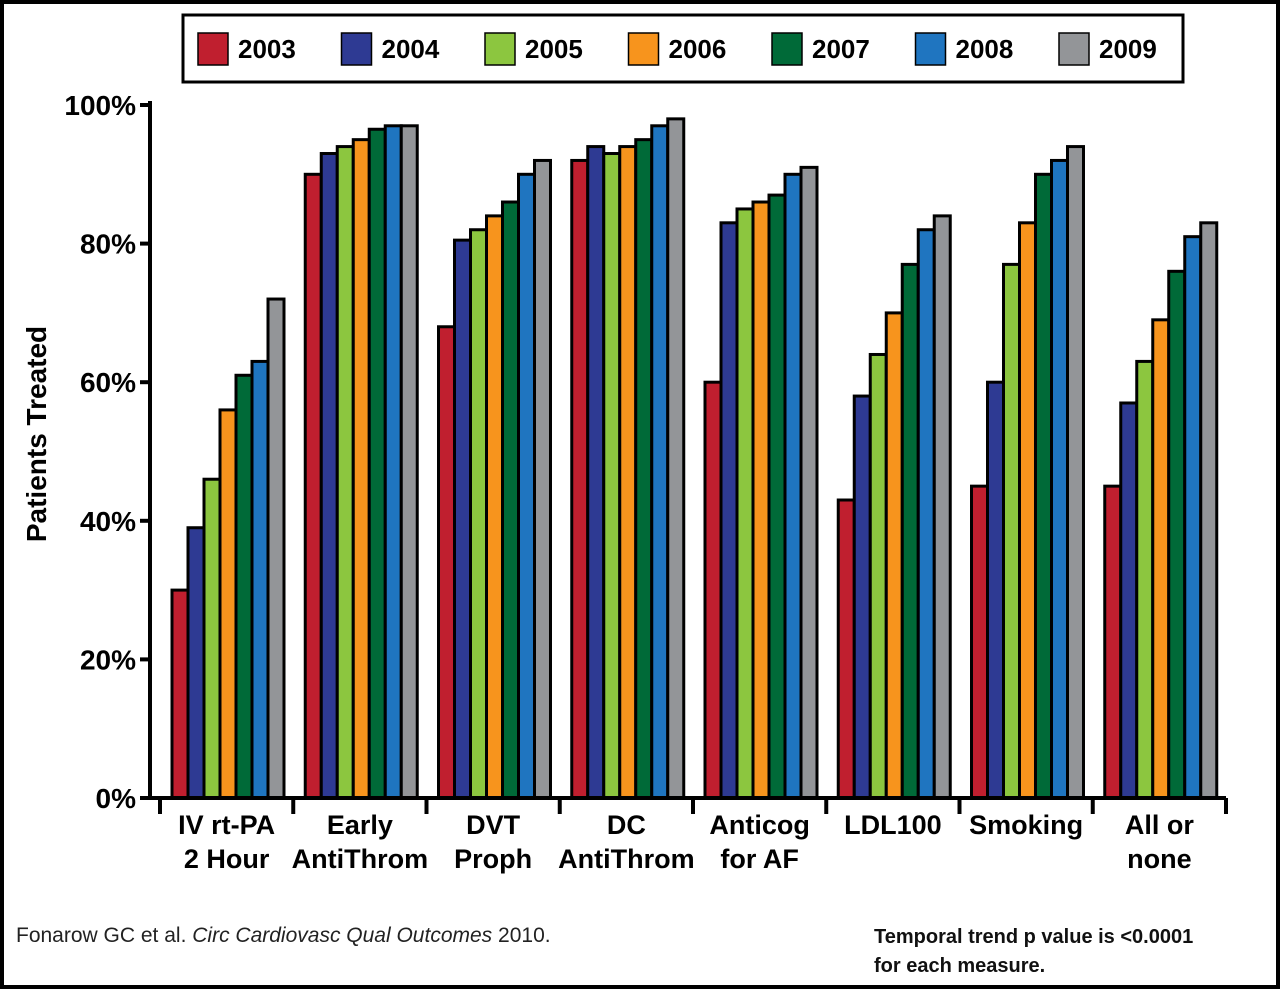  I want to click on legend-swatch-2007, so click(787, 49).